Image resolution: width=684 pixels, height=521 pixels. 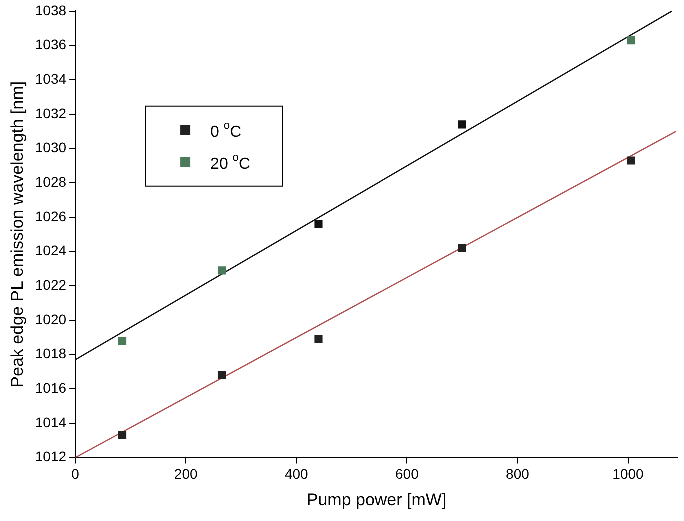 I want to click on y-tick-label: 1024, so click(x=51, y=250).